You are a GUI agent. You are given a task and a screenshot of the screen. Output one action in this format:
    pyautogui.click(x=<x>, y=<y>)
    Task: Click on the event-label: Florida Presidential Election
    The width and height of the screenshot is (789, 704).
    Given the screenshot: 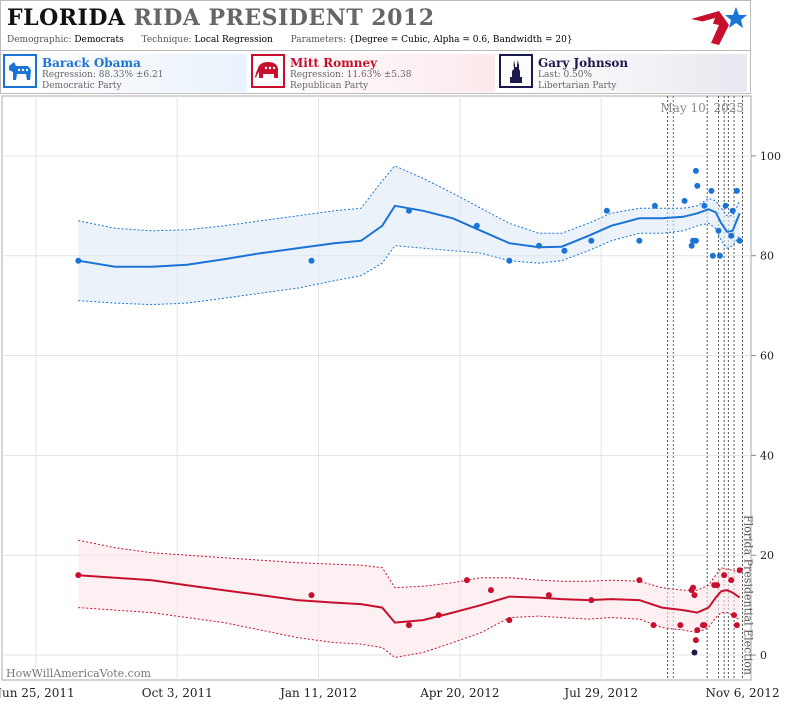 What is the action you would take?
    pyautogui.click(x=748, y=595)
    